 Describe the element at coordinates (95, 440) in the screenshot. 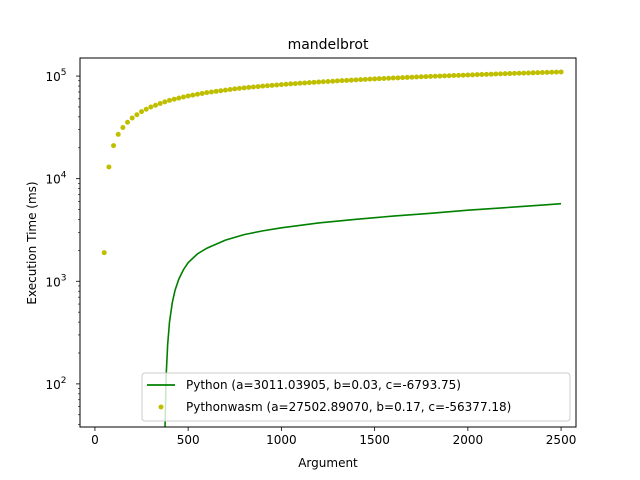

I see `x-tick-label: 0` at that location.